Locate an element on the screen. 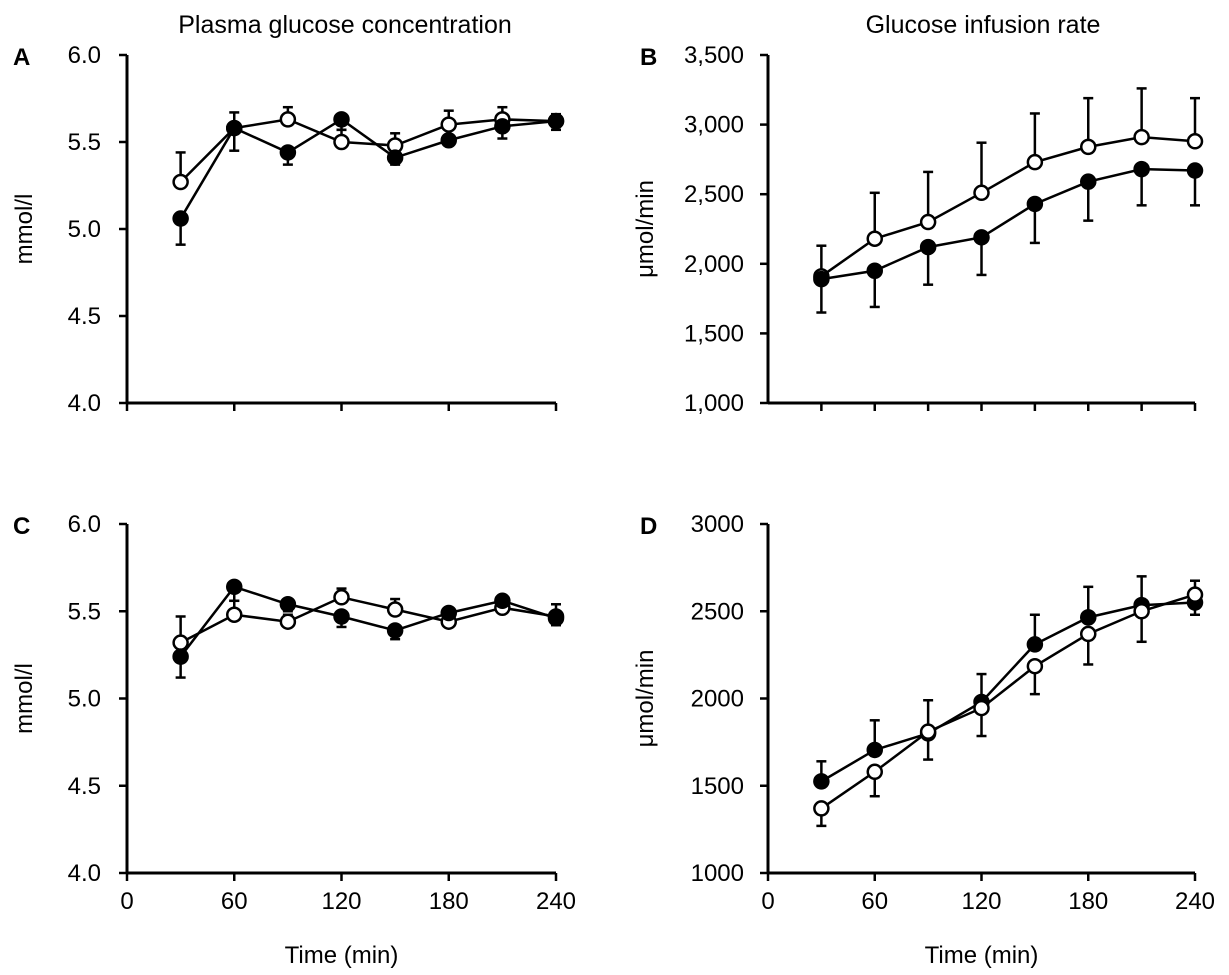 The image size is (1229, 975). series-filled is located at coordinates (368, 181).